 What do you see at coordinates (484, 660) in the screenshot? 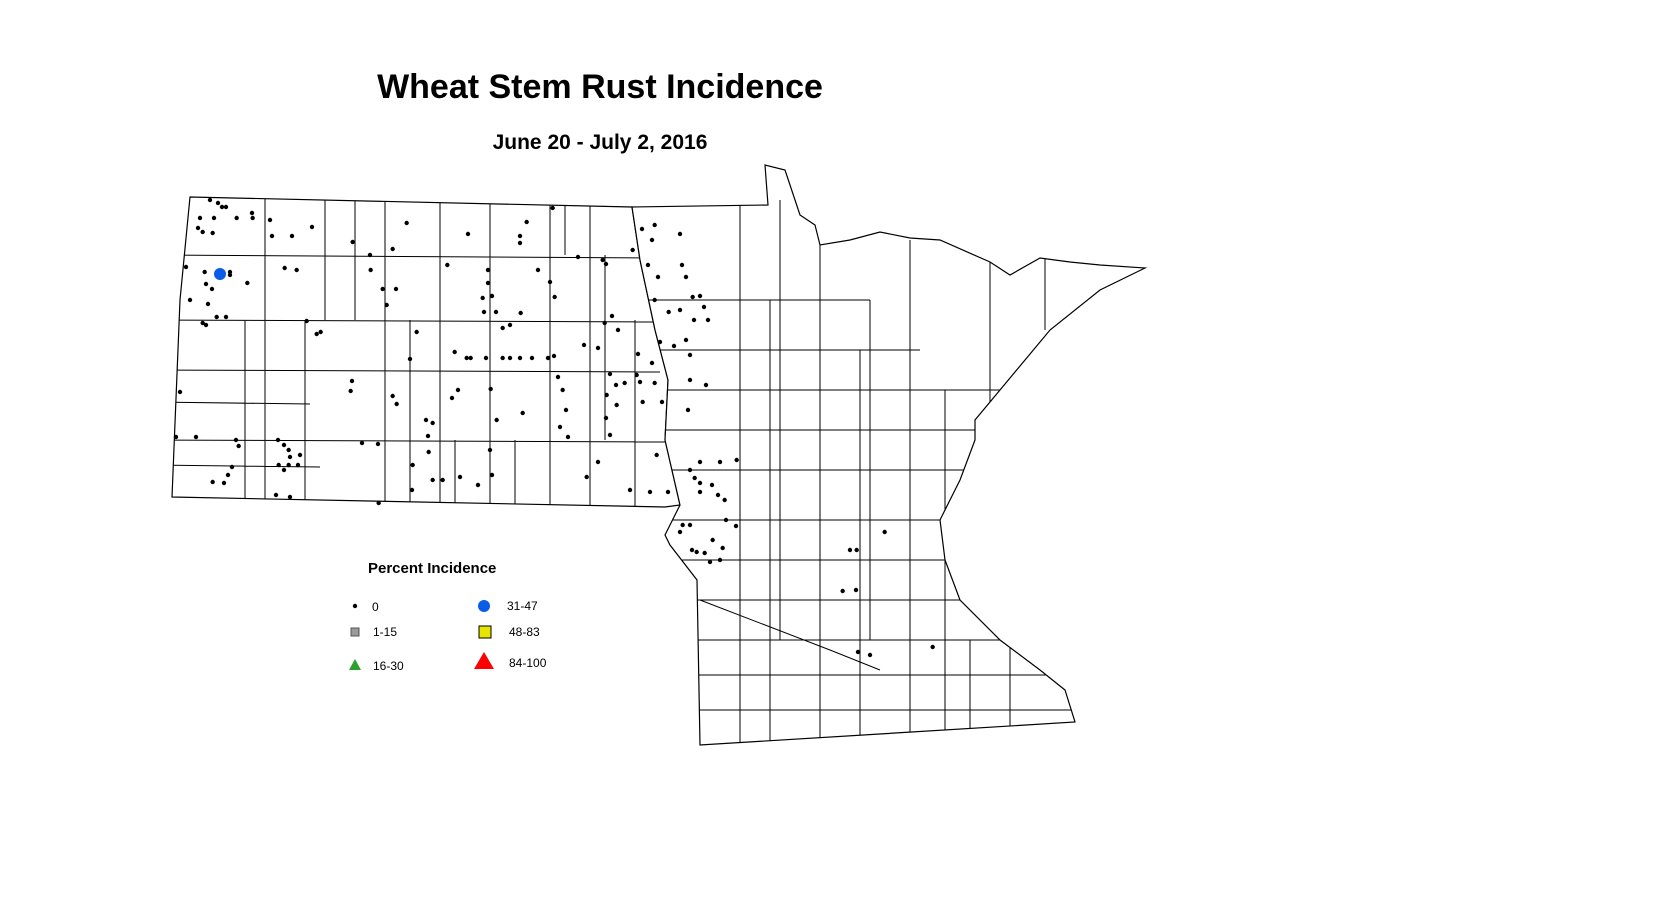
I see `legend-triangle-red-icon` at bounding box center [484, 660].